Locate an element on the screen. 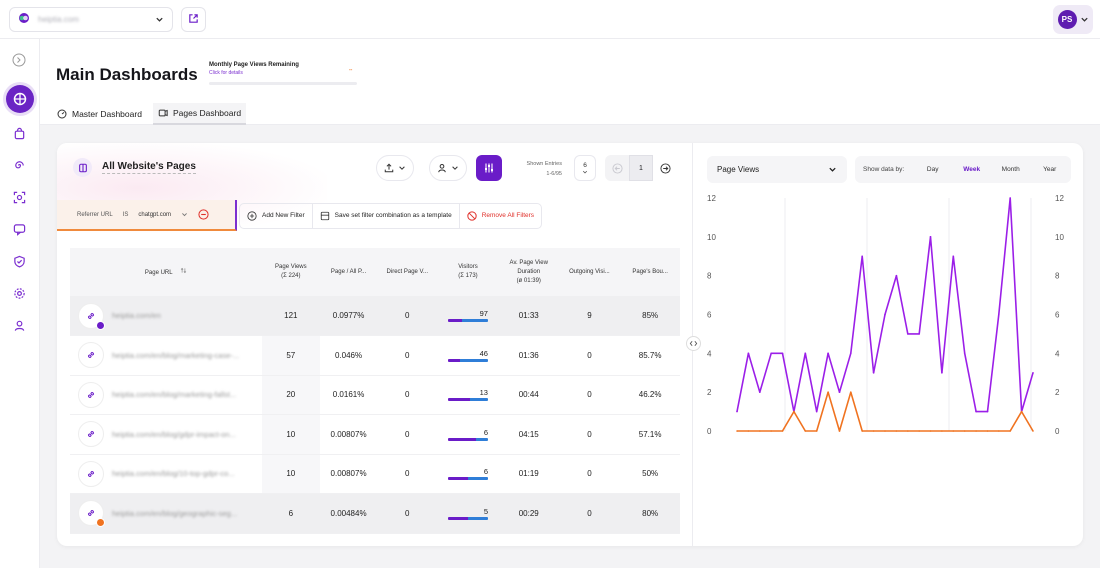 The image size is (1100, 568). sidebar-item-analytics is located at coordinates (19, 165).